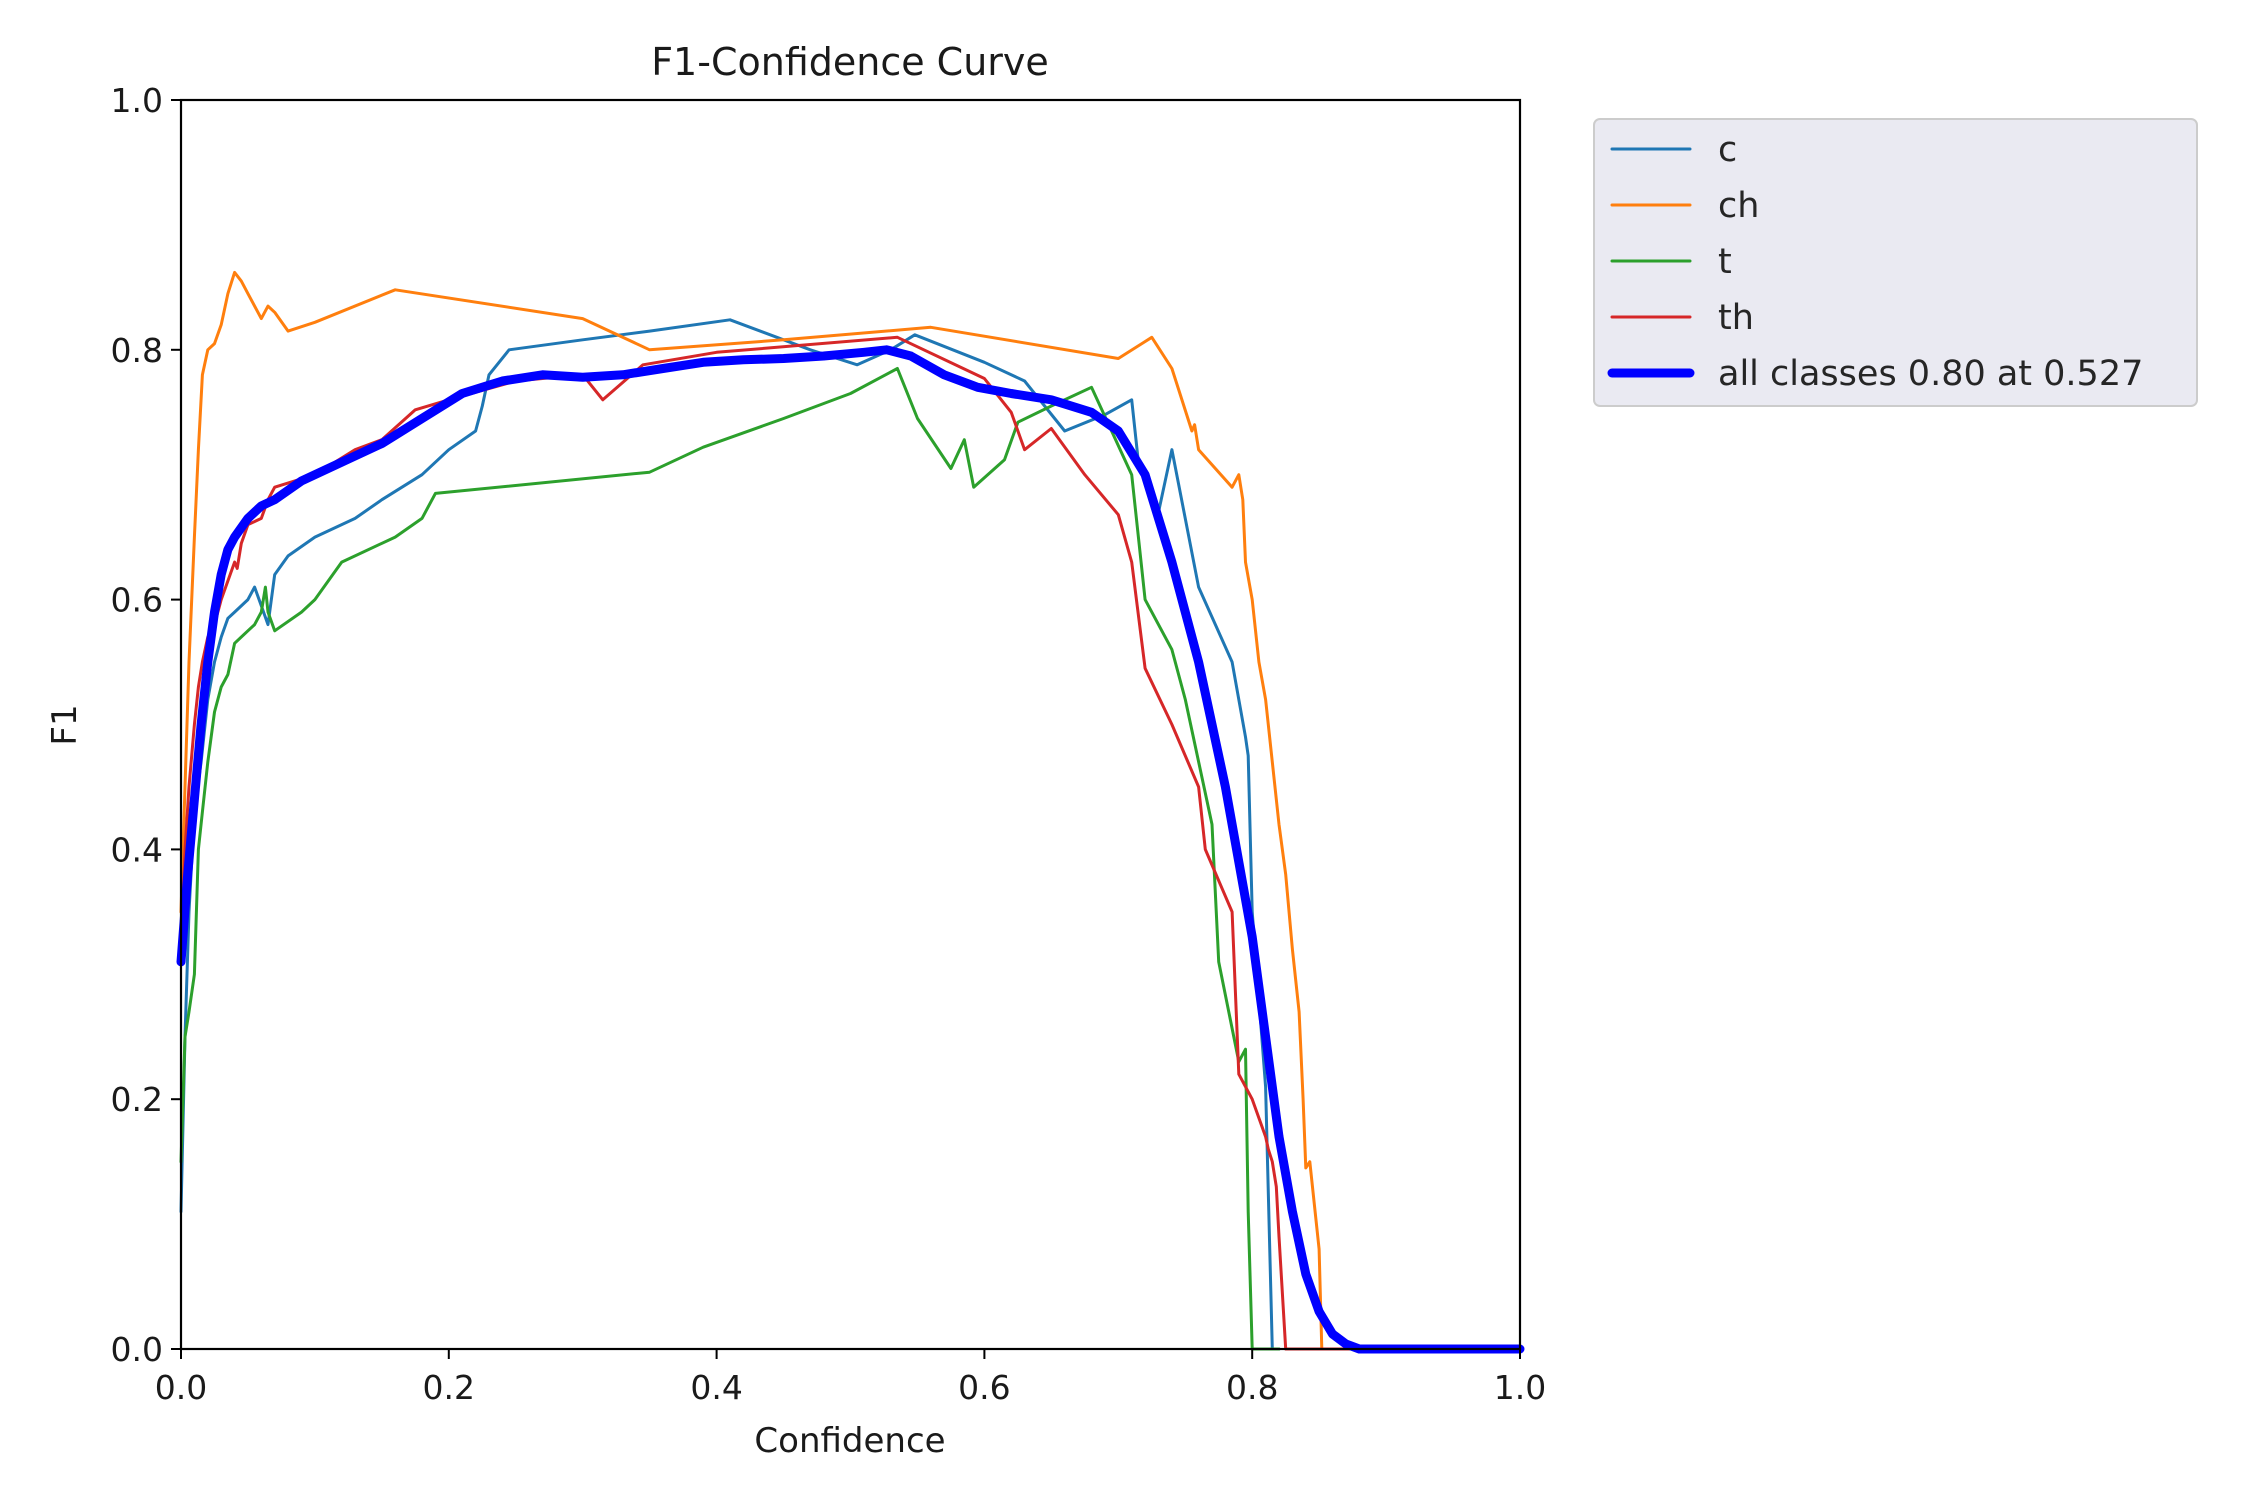  What do you see at coordinates (716, 1387) in the screenshot?
I see `x-tick-label: 0.4` at bounding box center [716, 1387].